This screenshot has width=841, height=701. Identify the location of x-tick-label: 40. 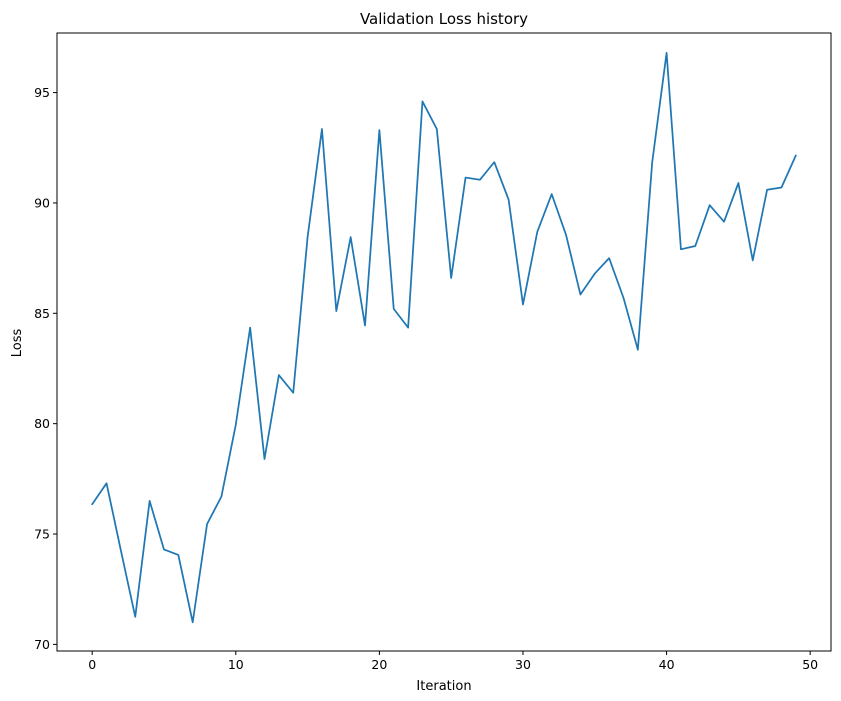
(667, 664).